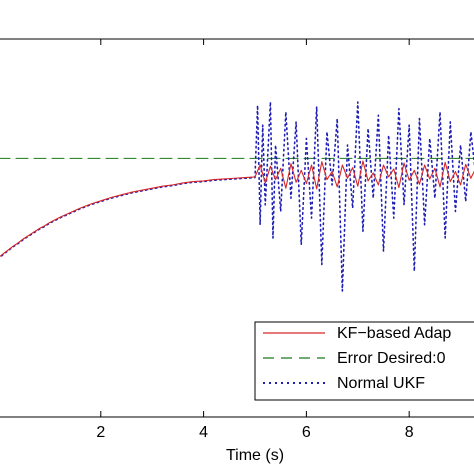  Describe the element at coordinates (381, 383) in the screenshot. I see `legend-label-normal-ukf: Normal UKF` at that location.